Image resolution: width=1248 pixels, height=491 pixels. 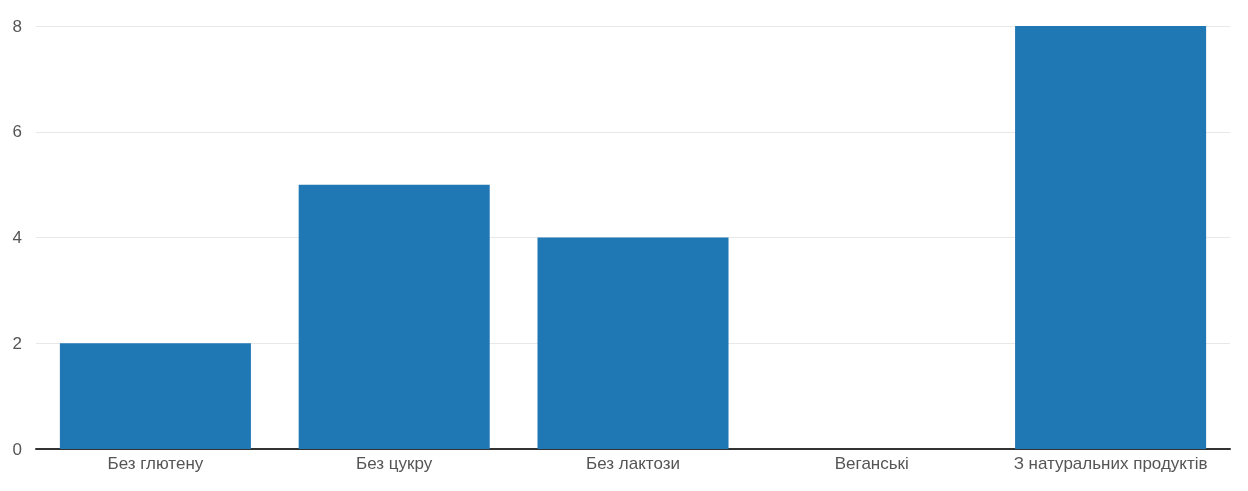 What do you see at coordinates (17, 132) in the screenshot?
I see `y-tick-label: 6` at bounding box center [17, 132].